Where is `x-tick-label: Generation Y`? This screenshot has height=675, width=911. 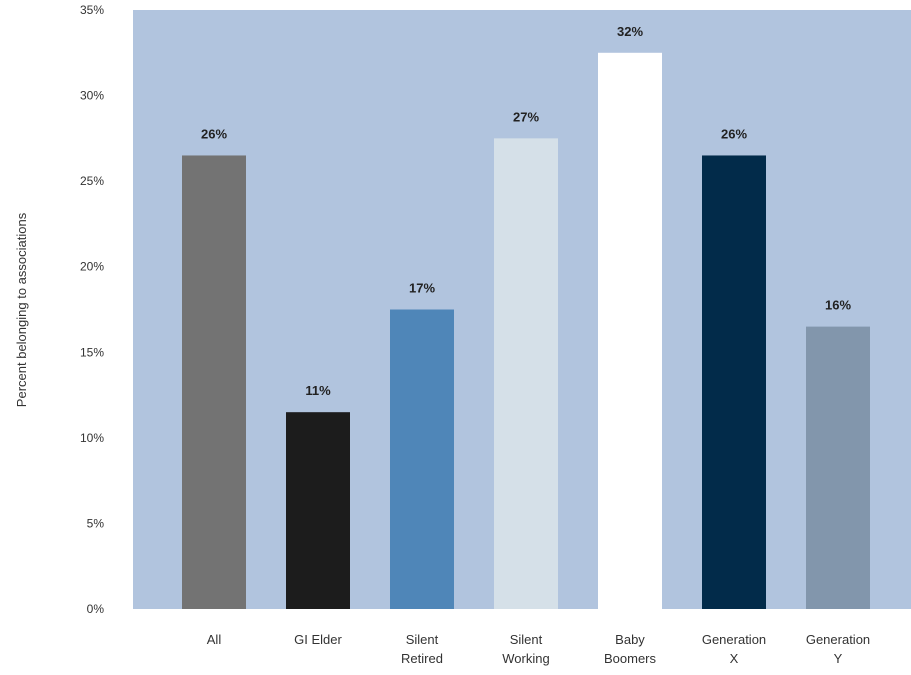 x-tick-label: Generation Y is located at coordinates (838, 649).